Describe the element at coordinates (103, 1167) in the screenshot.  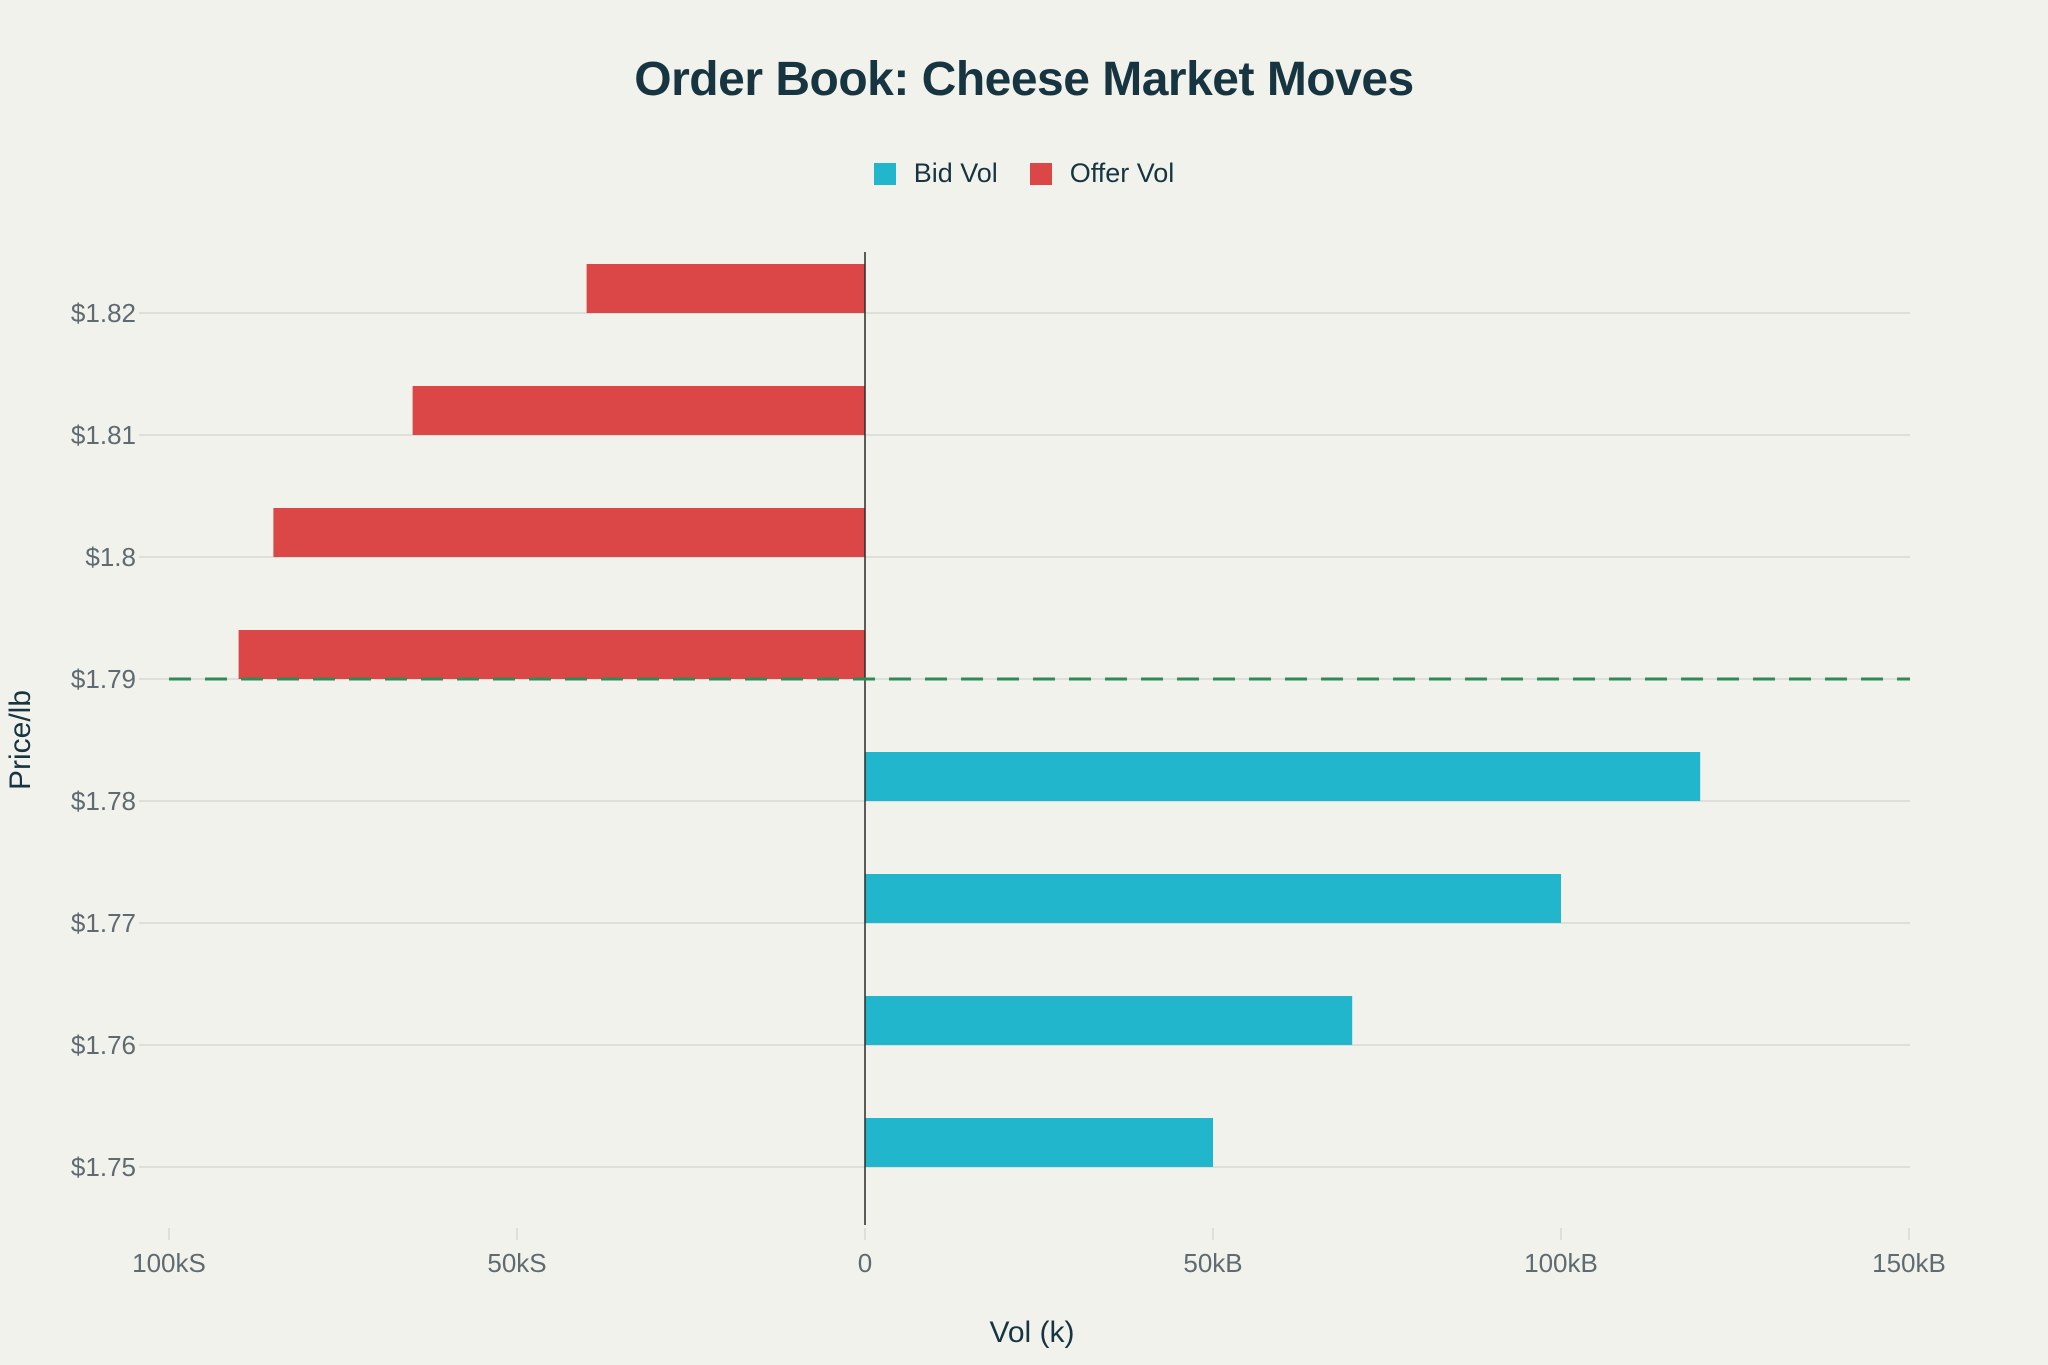
I see `y-tick-label: $1.75` at that location.